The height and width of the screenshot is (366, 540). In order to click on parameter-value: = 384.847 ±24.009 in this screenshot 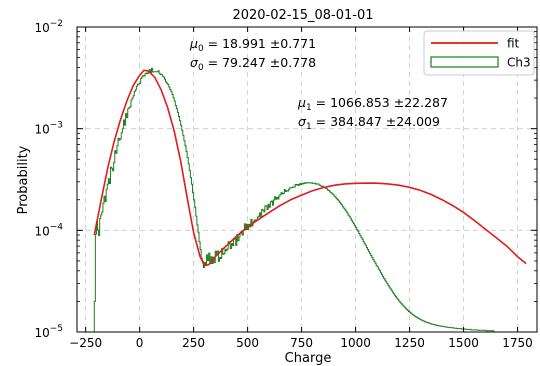, I will do `click(376, 121)`.